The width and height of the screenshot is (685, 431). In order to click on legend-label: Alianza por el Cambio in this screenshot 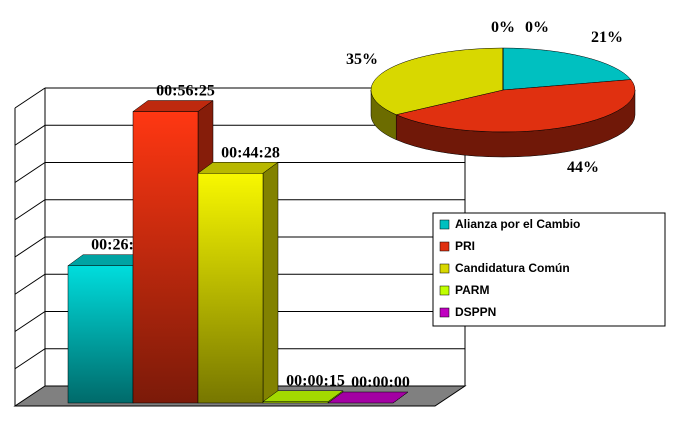, I will do `click(517, 224)`.